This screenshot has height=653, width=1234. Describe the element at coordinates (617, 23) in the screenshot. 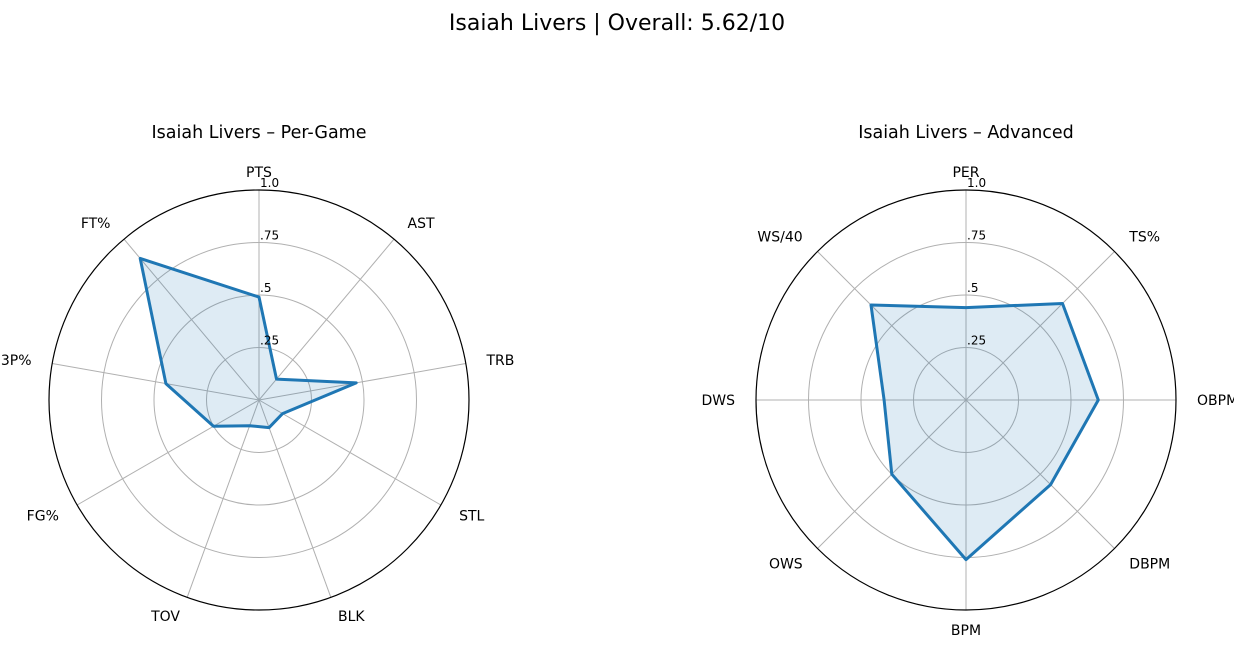

I see `figure-title: Isaiah Livers | Overall: 5.62/10` at that location.